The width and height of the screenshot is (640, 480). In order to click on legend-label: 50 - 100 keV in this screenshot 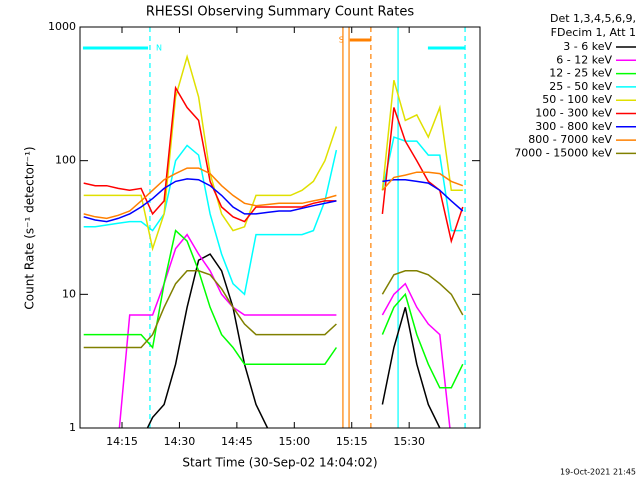, I will do `click(577, 99)`.